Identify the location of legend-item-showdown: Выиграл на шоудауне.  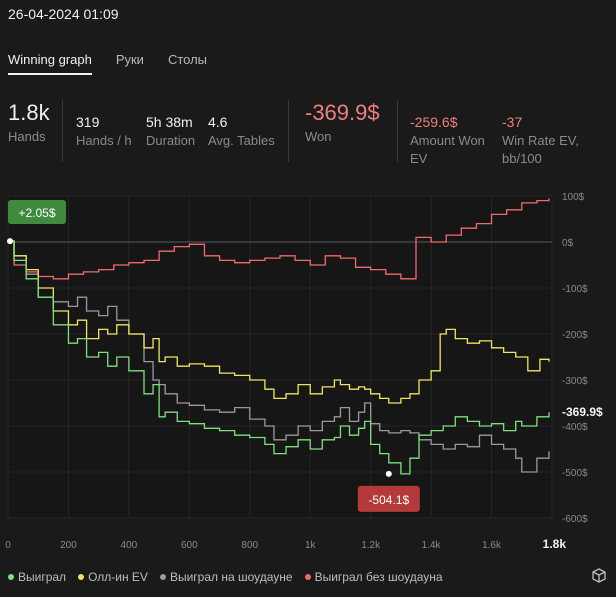
(226, 577).